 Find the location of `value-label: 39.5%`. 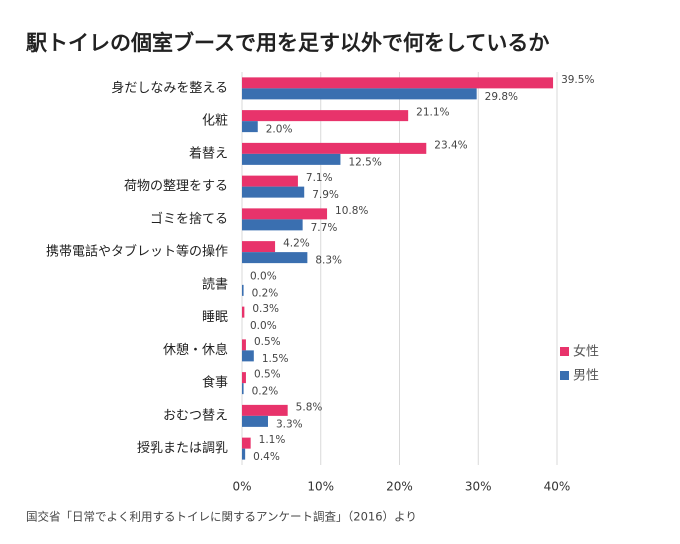

value-label: 39.5% is located at coordinates (577, 80).